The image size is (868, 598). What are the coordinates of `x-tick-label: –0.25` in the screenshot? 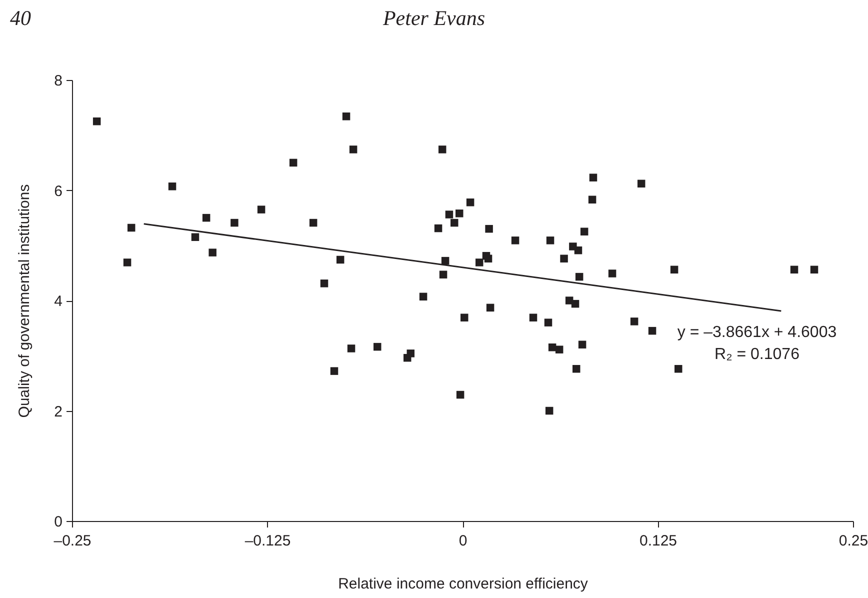 It's located at (73, 541).